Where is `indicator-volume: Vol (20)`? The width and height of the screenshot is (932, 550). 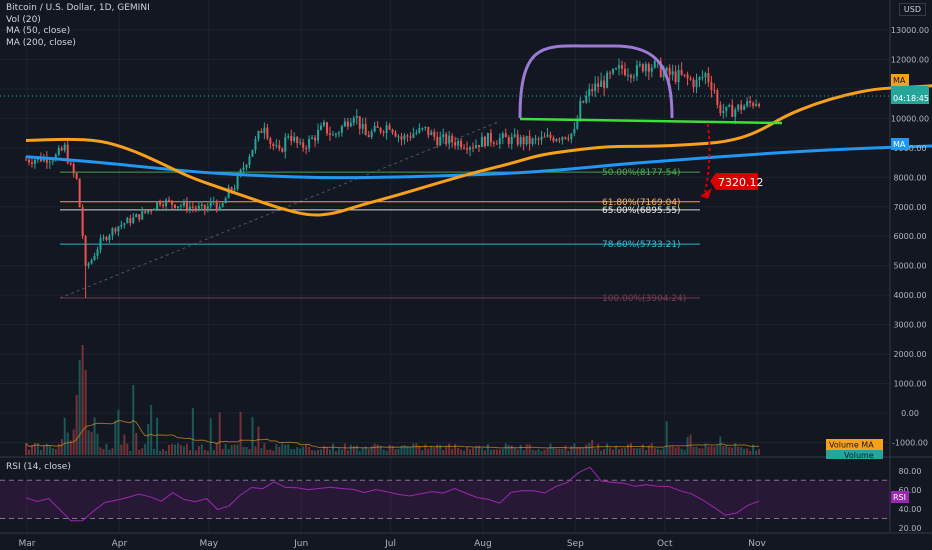
indicator-volume: Vol (20) is located at coordinates (23, 19).